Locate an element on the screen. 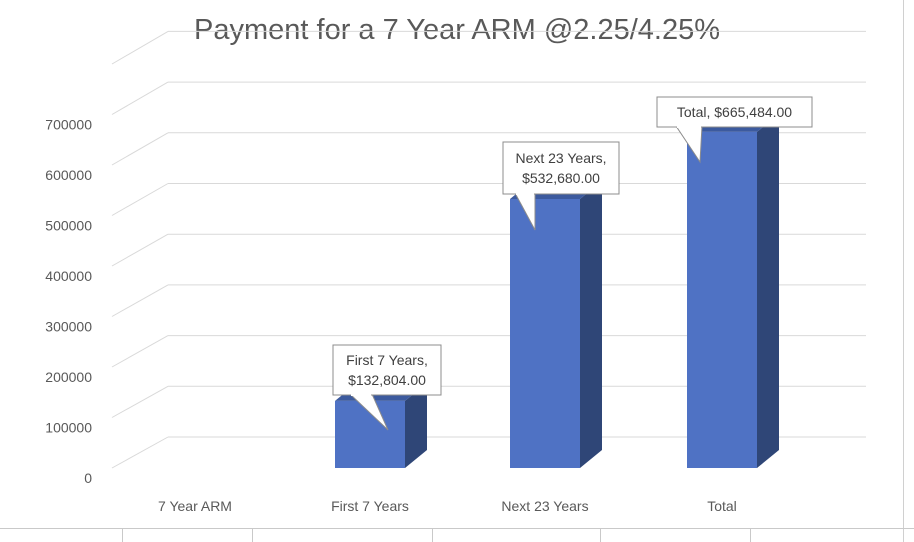  y-tick-label: 100000 is located at coordinates (68, 428).